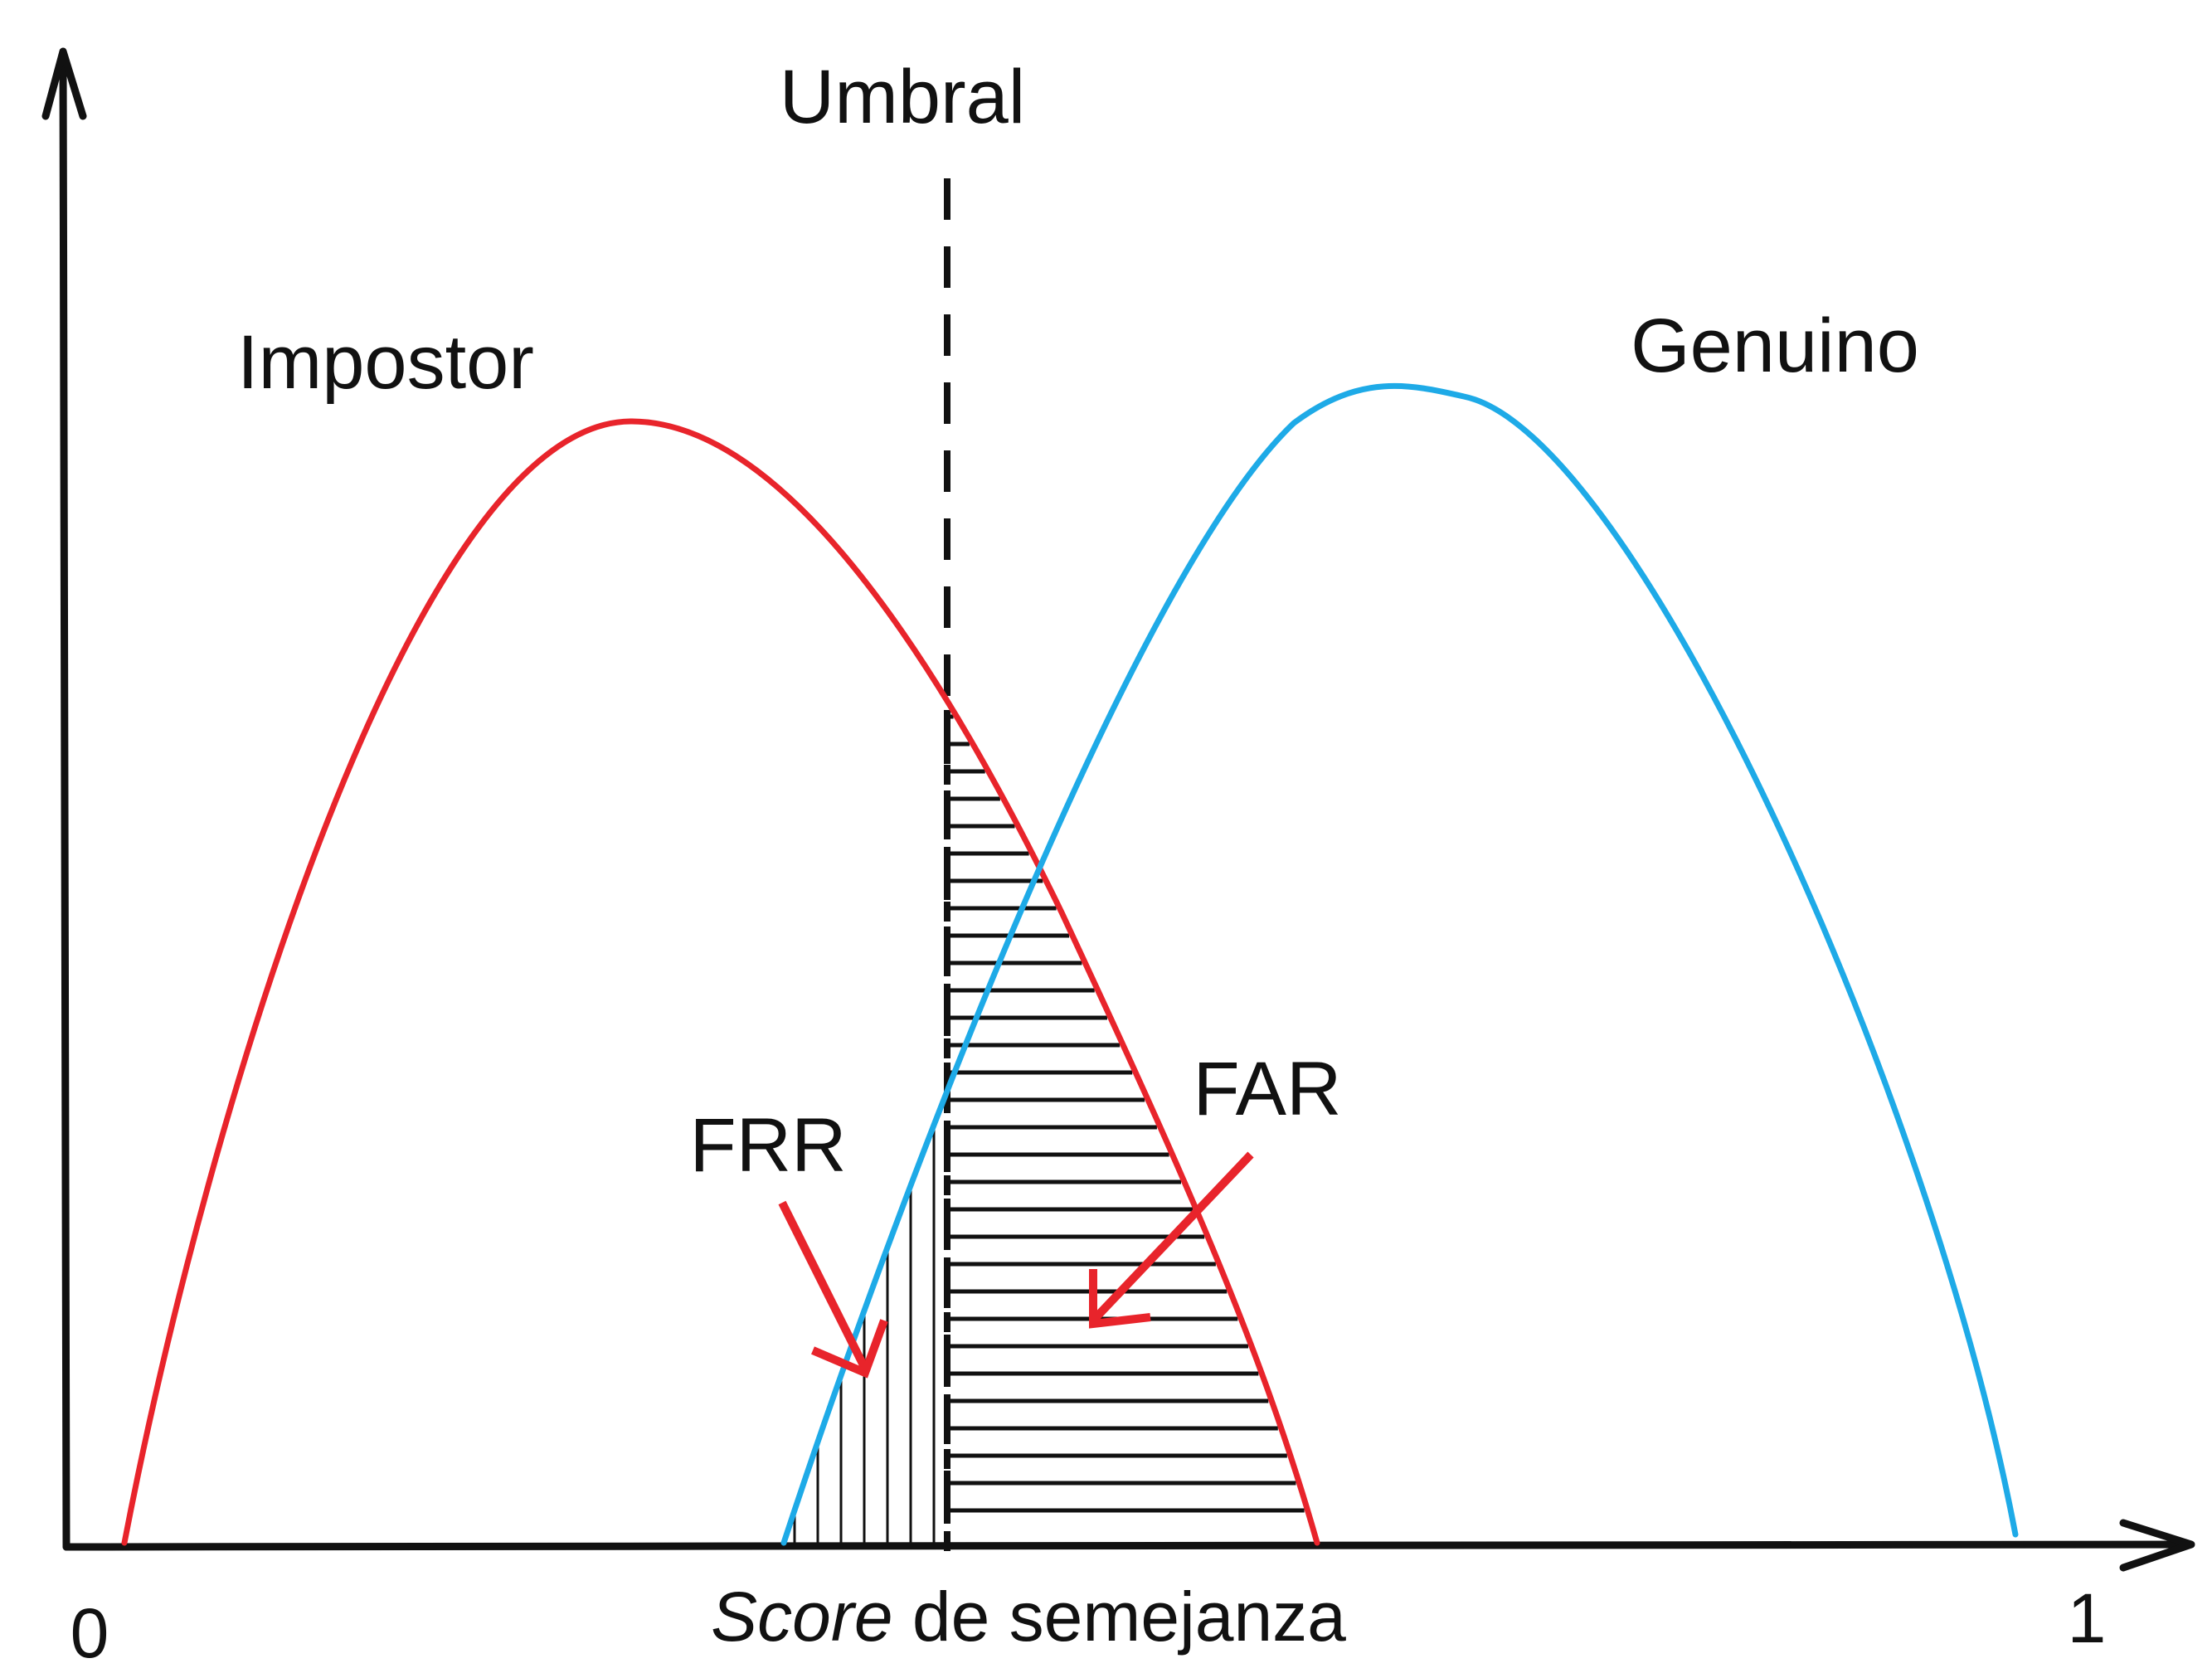 The width and height of the screenshot is (2212, 1673). I want to click on x-axis-title: Score de semejanza, so click(1028, 1617).